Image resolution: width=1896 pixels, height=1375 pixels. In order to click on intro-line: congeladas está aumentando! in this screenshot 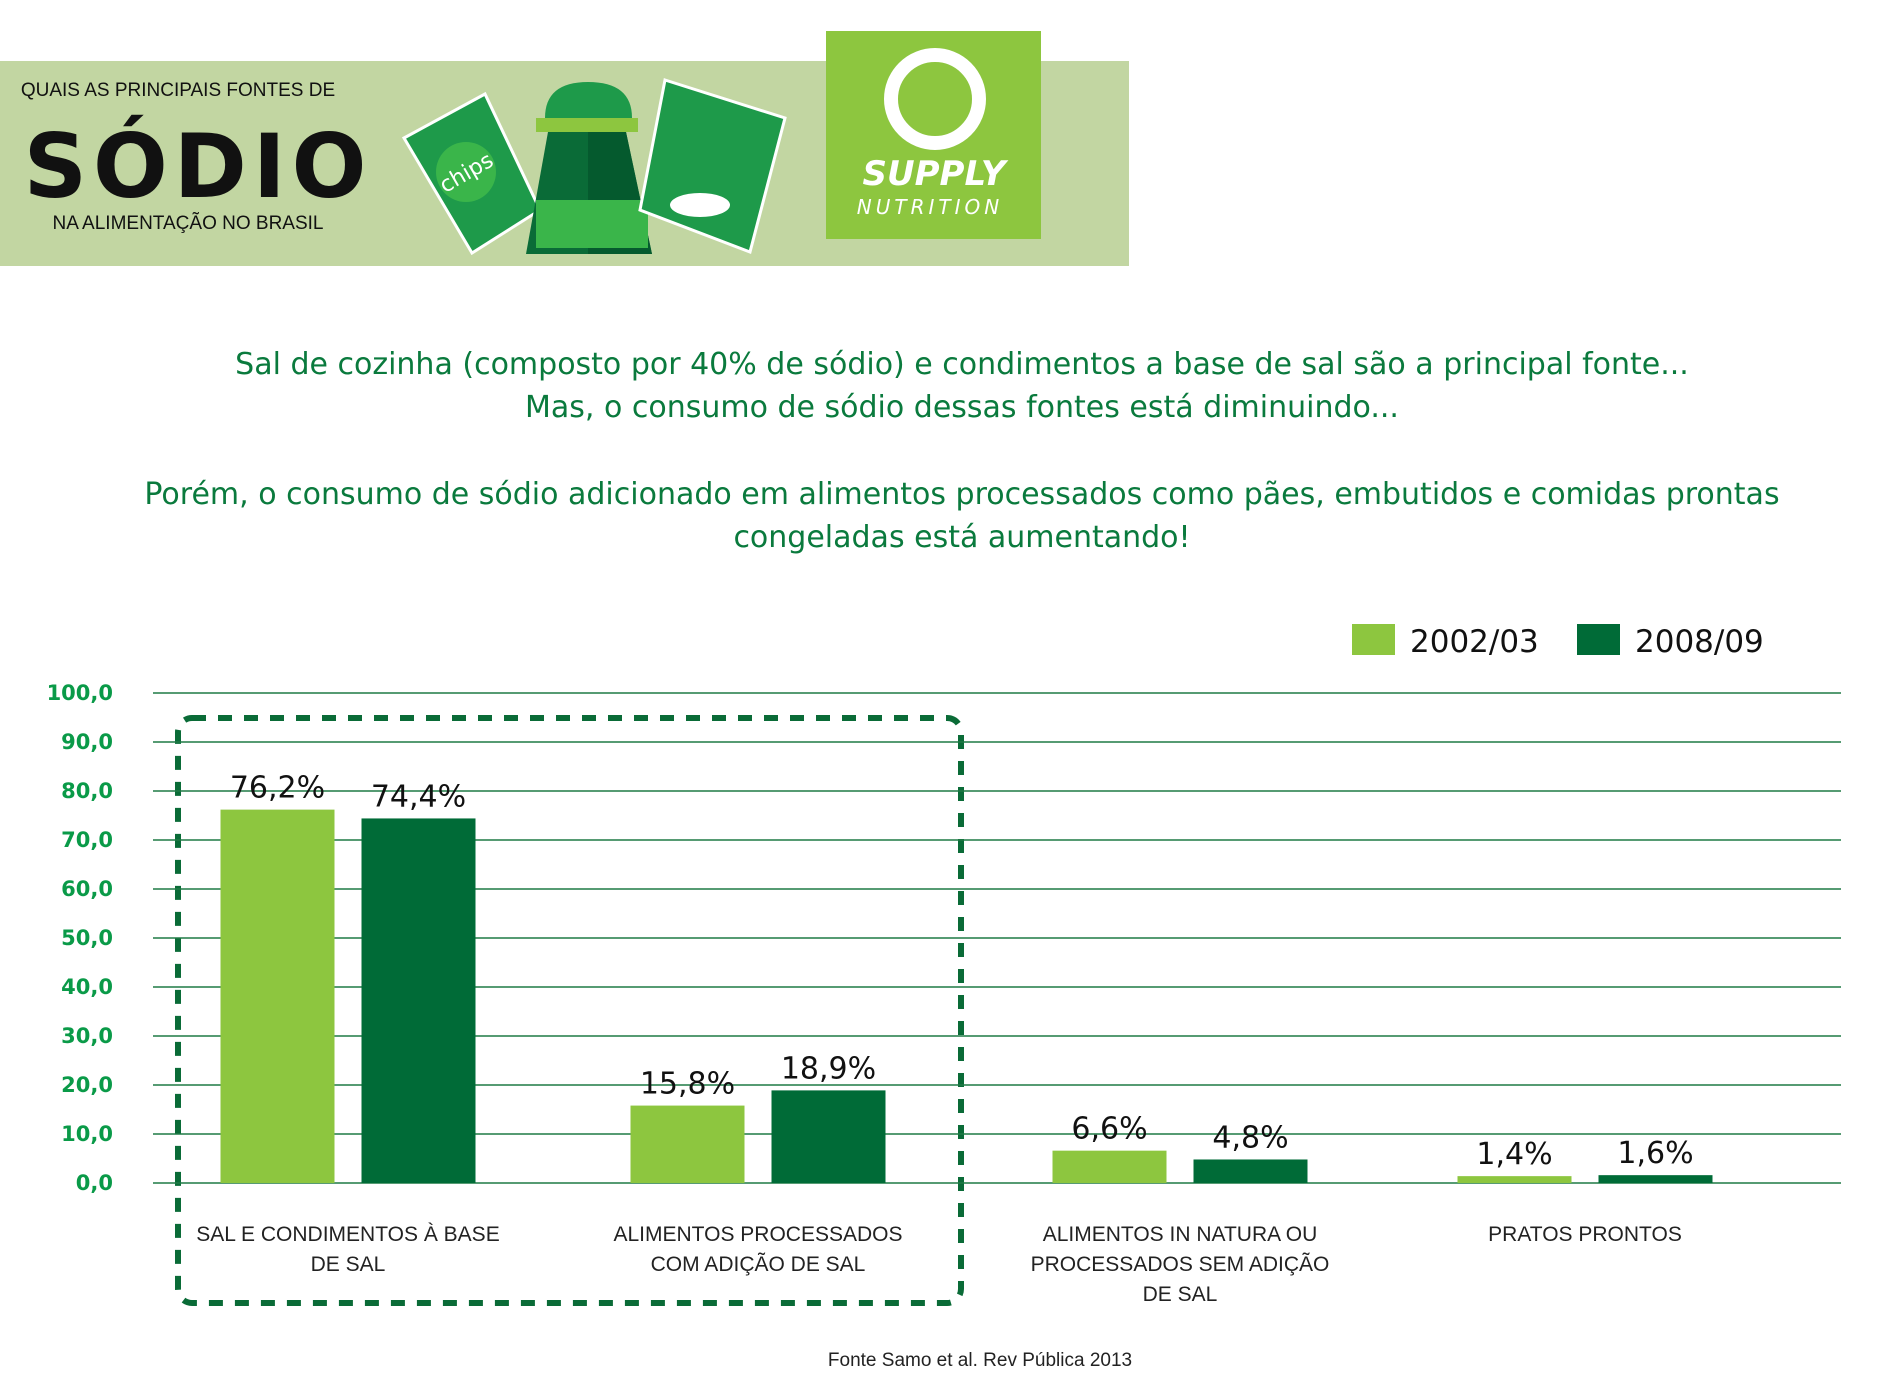, I will do `click(961, 537)`.